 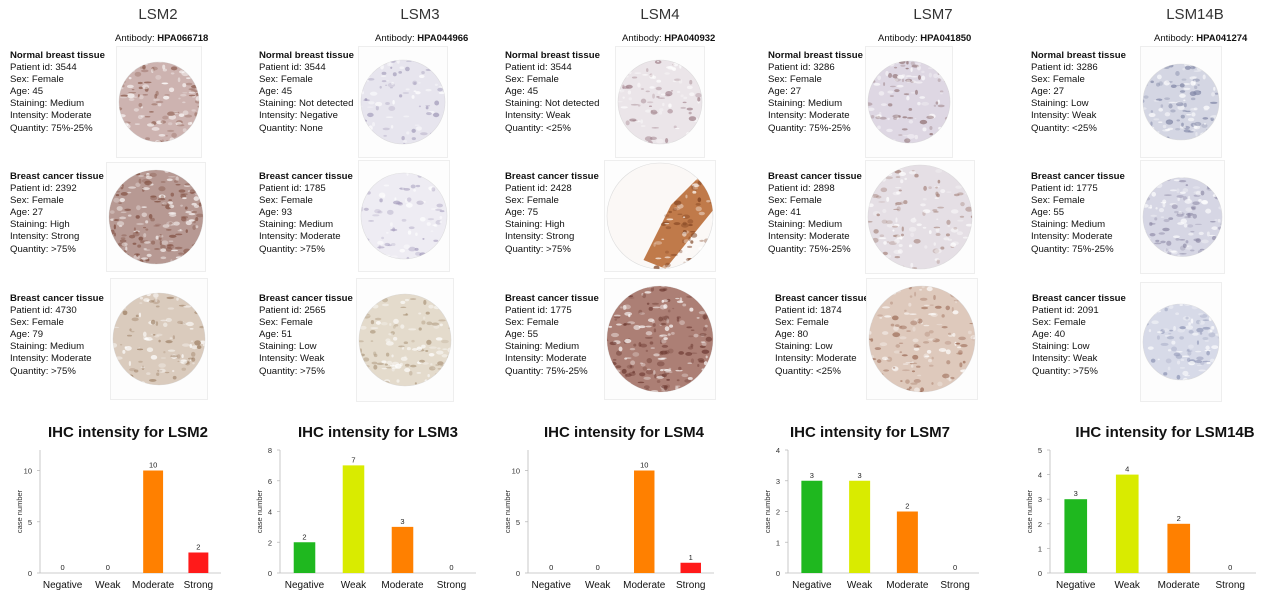 What do you see at coordinates (292, 189) in the screenshot?
I see `patient-id: Patient id: 1785` at bounding box center [292, 189].